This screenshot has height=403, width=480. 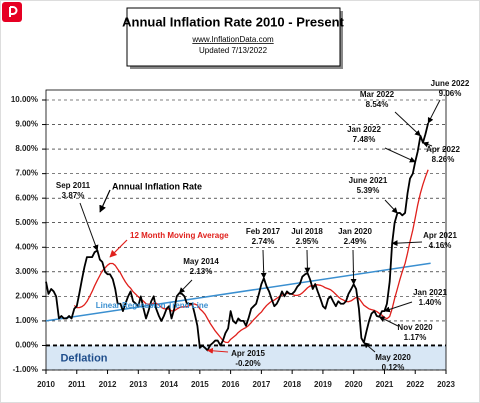 What do you see at coordinates (26, 271) in the screenshot?
I see `y-tick-label: 3.00%` at bounding box center [26, 271].